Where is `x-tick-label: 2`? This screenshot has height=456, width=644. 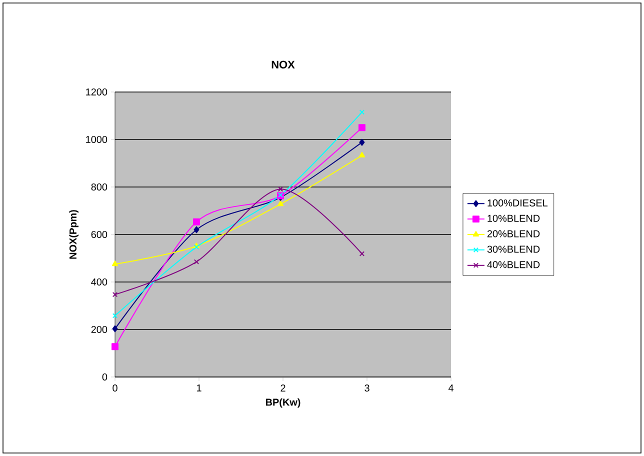 x-tick-label: 2 is located at coordinates (283, 388).